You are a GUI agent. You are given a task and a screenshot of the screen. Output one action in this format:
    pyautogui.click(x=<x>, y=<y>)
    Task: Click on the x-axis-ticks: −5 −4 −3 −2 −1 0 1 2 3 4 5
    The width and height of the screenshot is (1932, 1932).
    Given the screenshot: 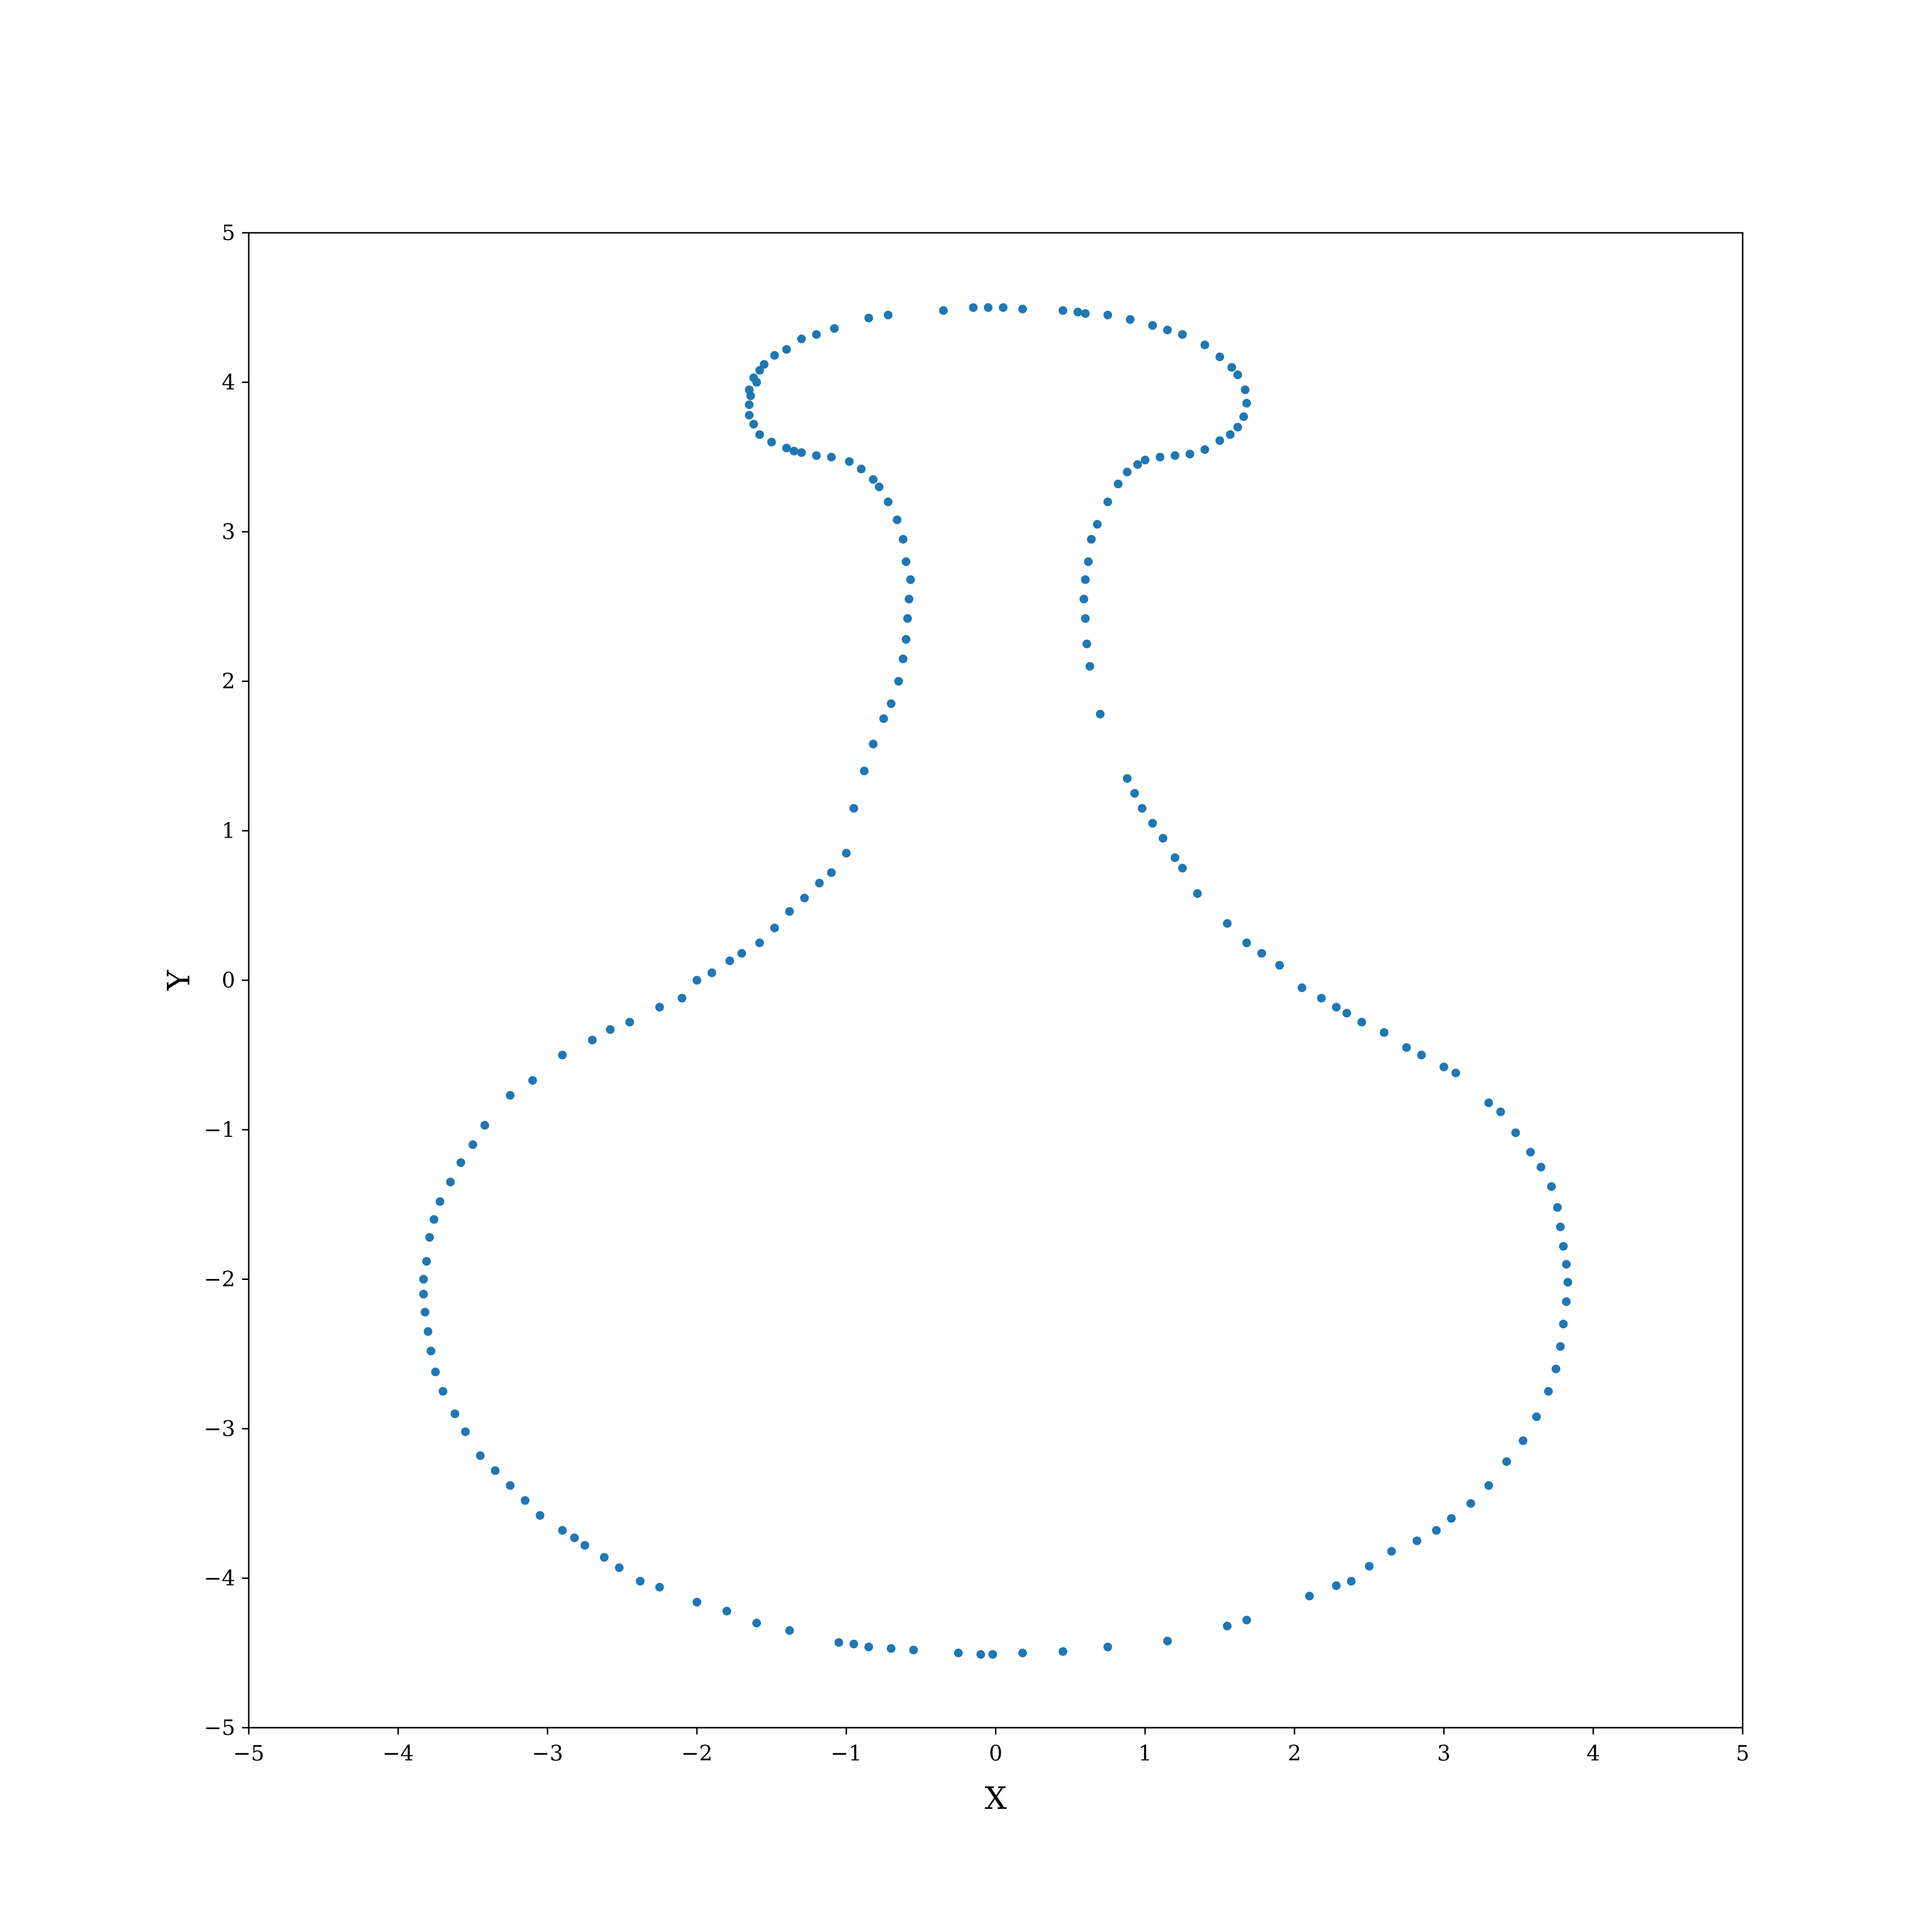 What is the action you would take?
    pyautogui.click(x=991, y=1747)
    